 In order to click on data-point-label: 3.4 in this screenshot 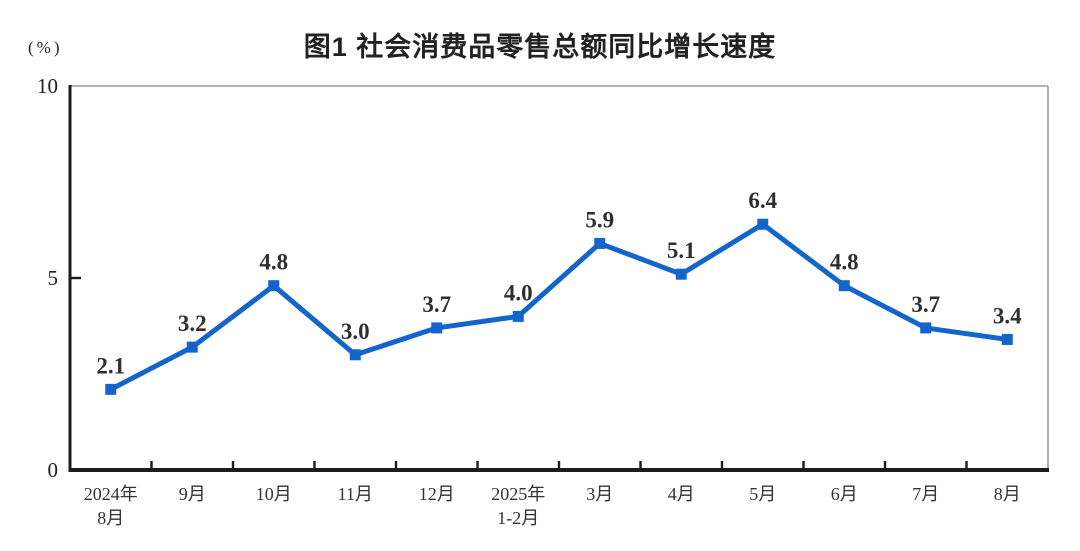, I will do `click(1007, 315)`.